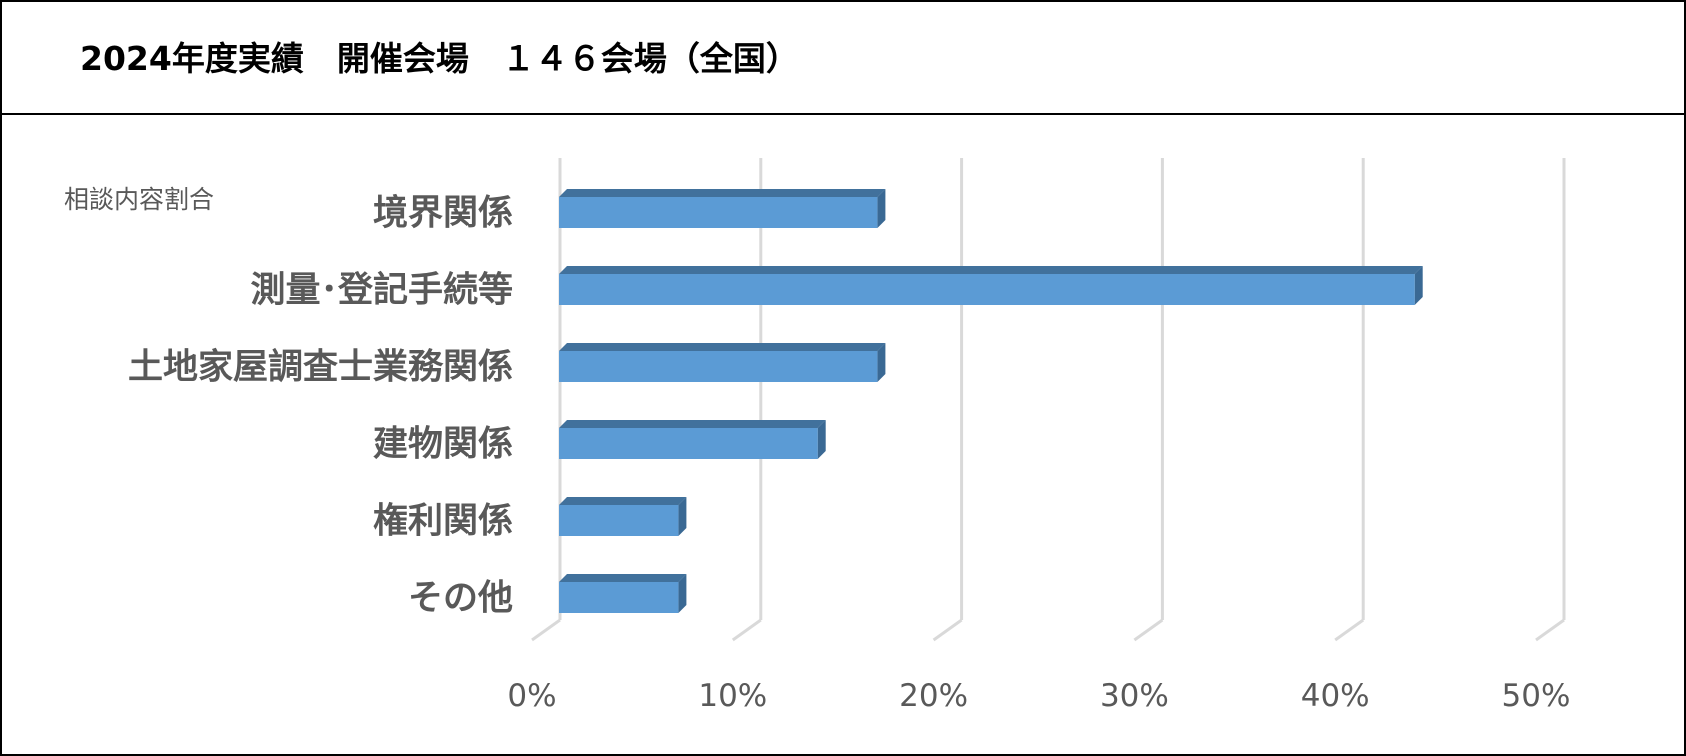 This screenshot has height=756, width=1686. What do you see at coordinates (933, 696) in the screenshot?
I see `x-tick-label: 20%` at bounding box center [933, 696].